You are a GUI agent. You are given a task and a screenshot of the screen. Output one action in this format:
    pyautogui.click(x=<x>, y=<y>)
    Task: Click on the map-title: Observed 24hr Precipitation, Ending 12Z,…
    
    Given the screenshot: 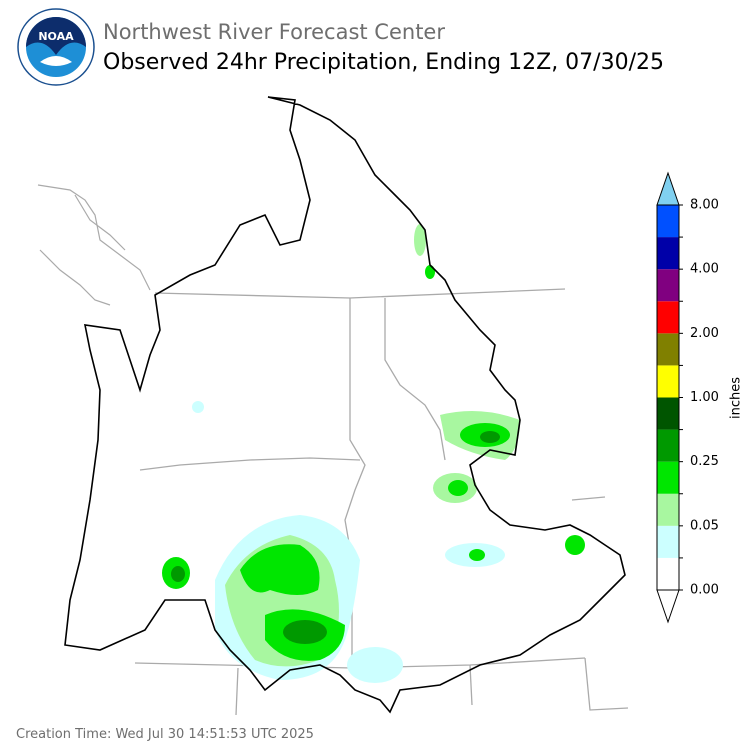 What is the action you would take?
    pyautogui.click(x=383, y=62)
    